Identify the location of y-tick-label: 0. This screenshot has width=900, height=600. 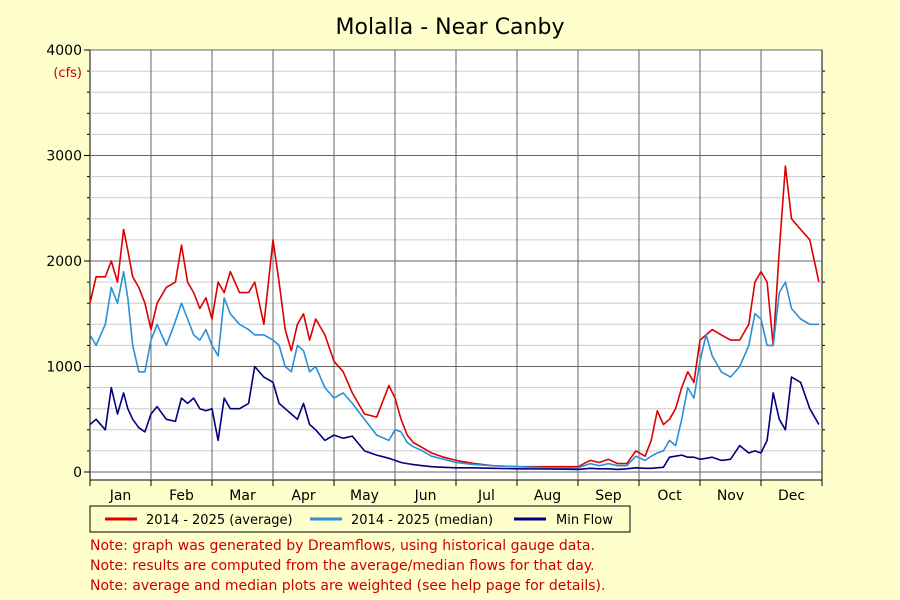
(77, 473).